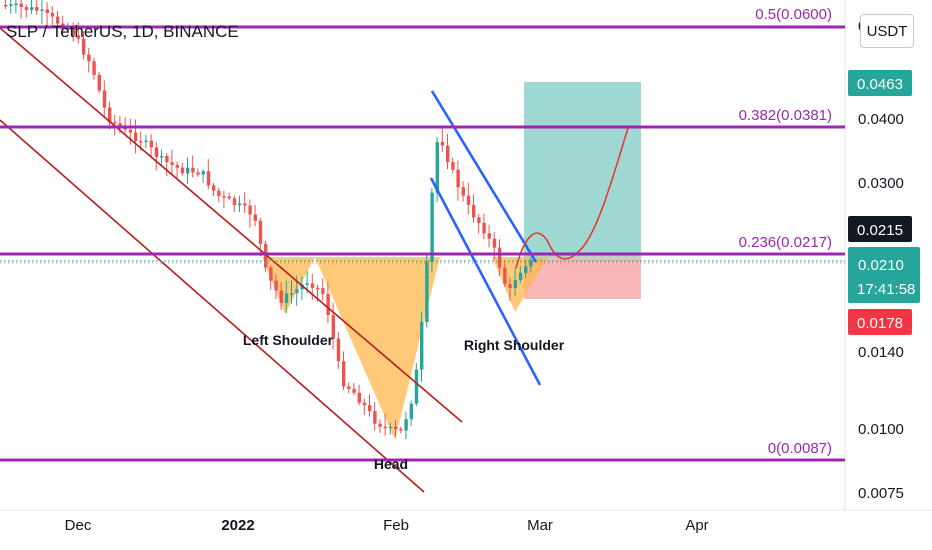  What do you see at coordinates (696, 525) in the screenshot?
I see `x-tick-label: Apr` at bounding box center [696, 525].